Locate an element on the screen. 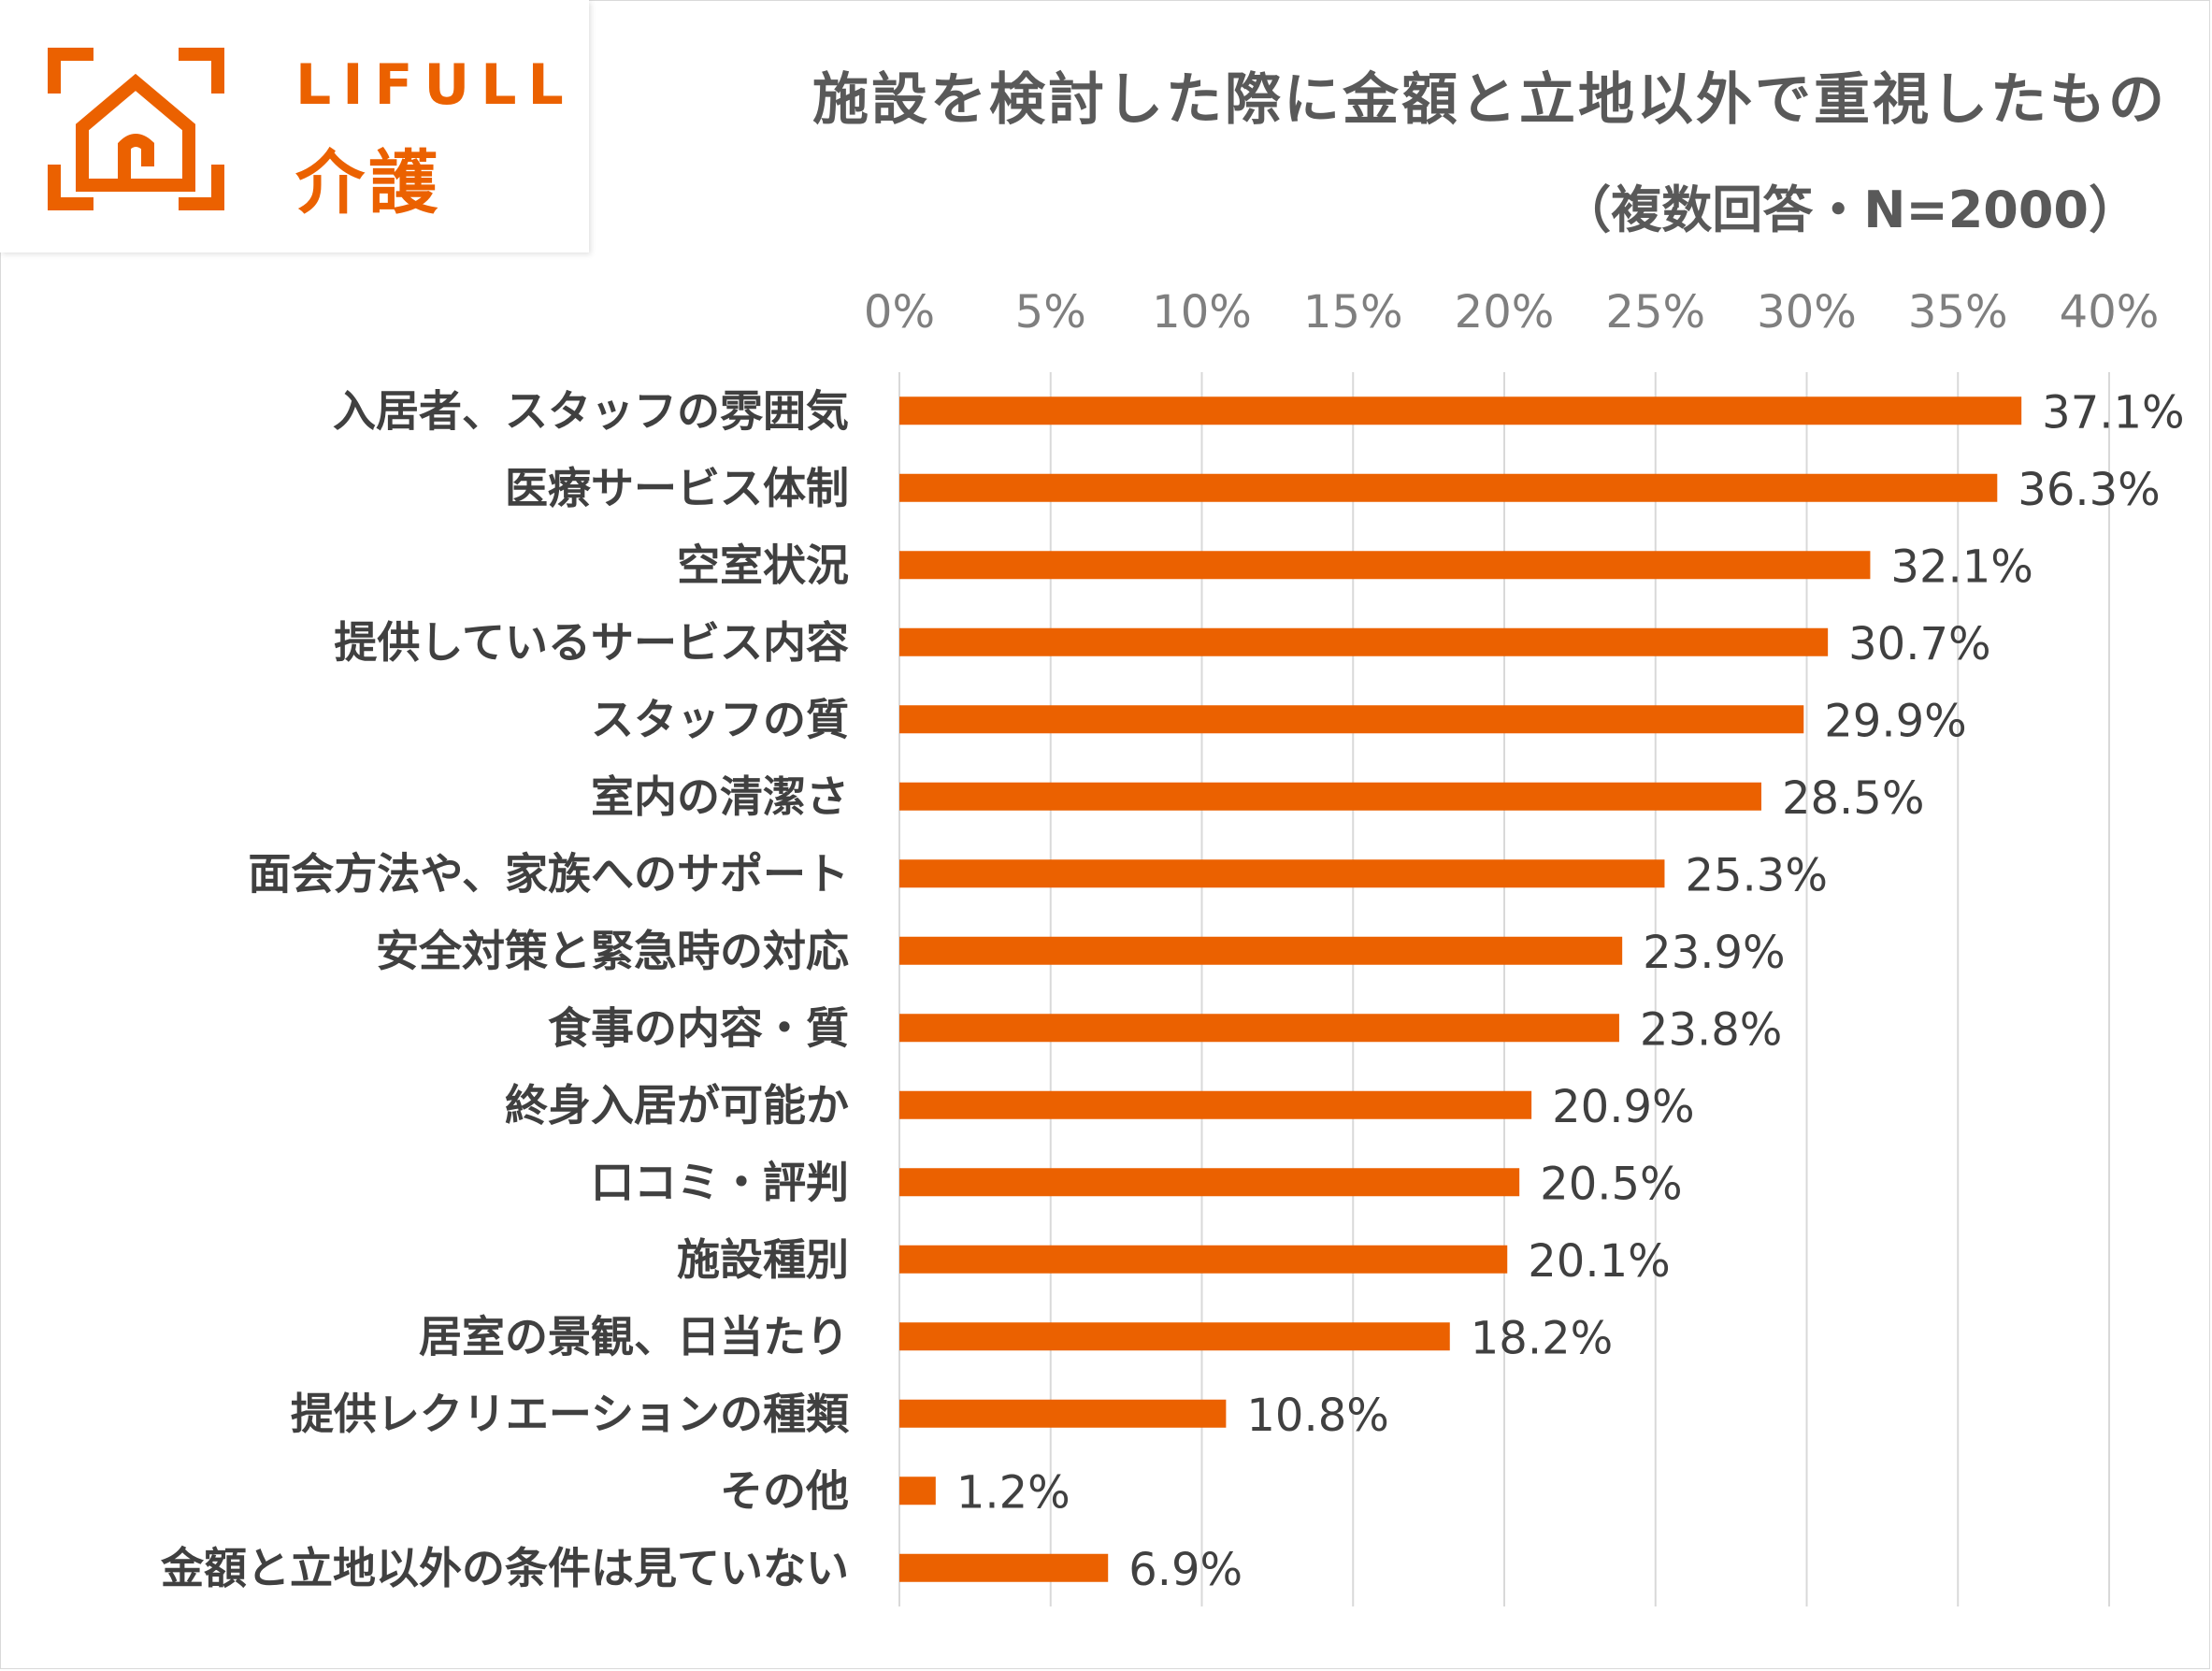 Image resolution: width=2212 pixels, height=1671 pixels. category-label: その他 is located at coordinates (784, 1490).